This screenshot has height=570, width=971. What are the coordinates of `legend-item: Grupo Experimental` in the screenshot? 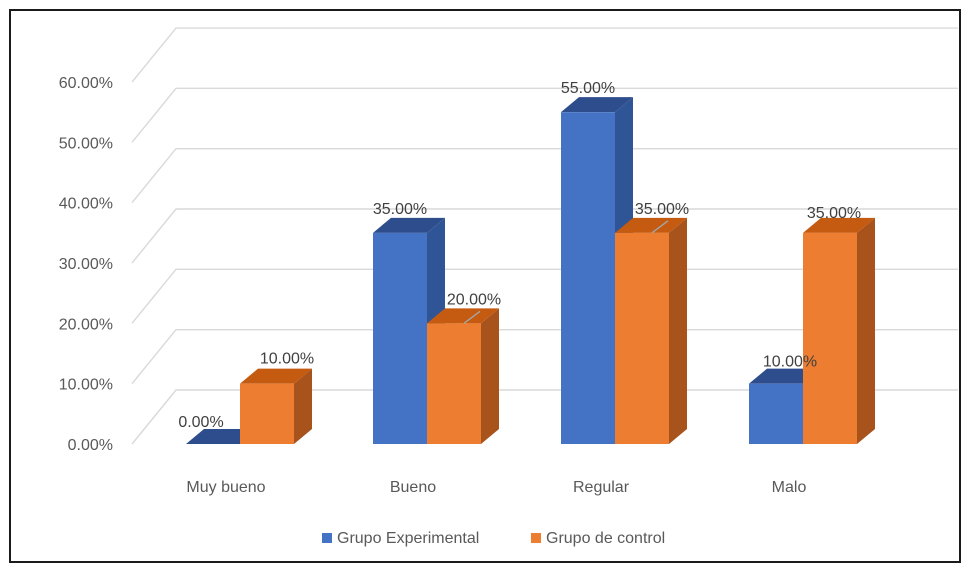 It's located at (400, 538).